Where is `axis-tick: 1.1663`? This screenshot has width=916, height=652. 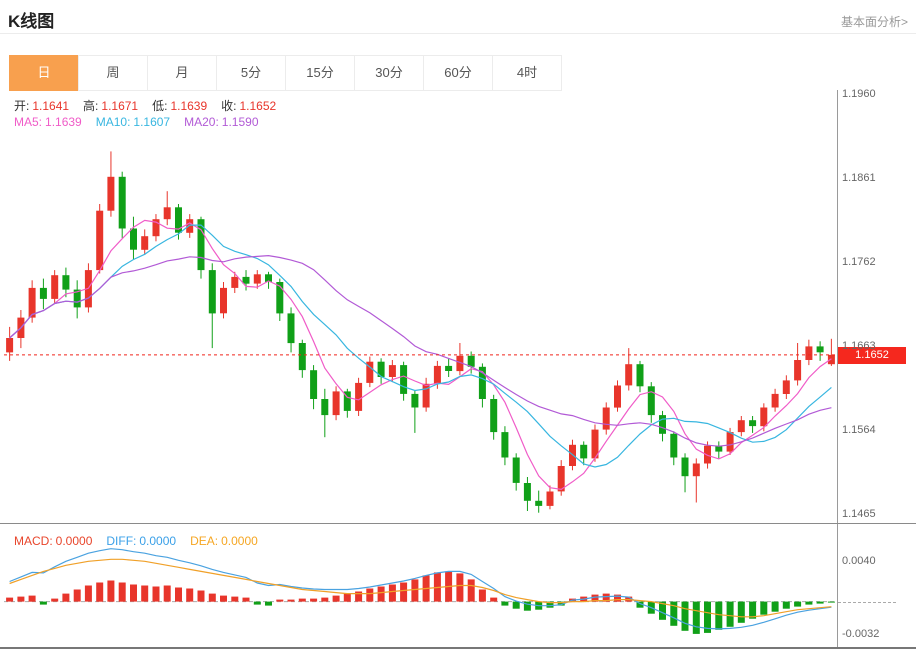 axis-tick: 1.1663 is located at coordinates (859, 345).